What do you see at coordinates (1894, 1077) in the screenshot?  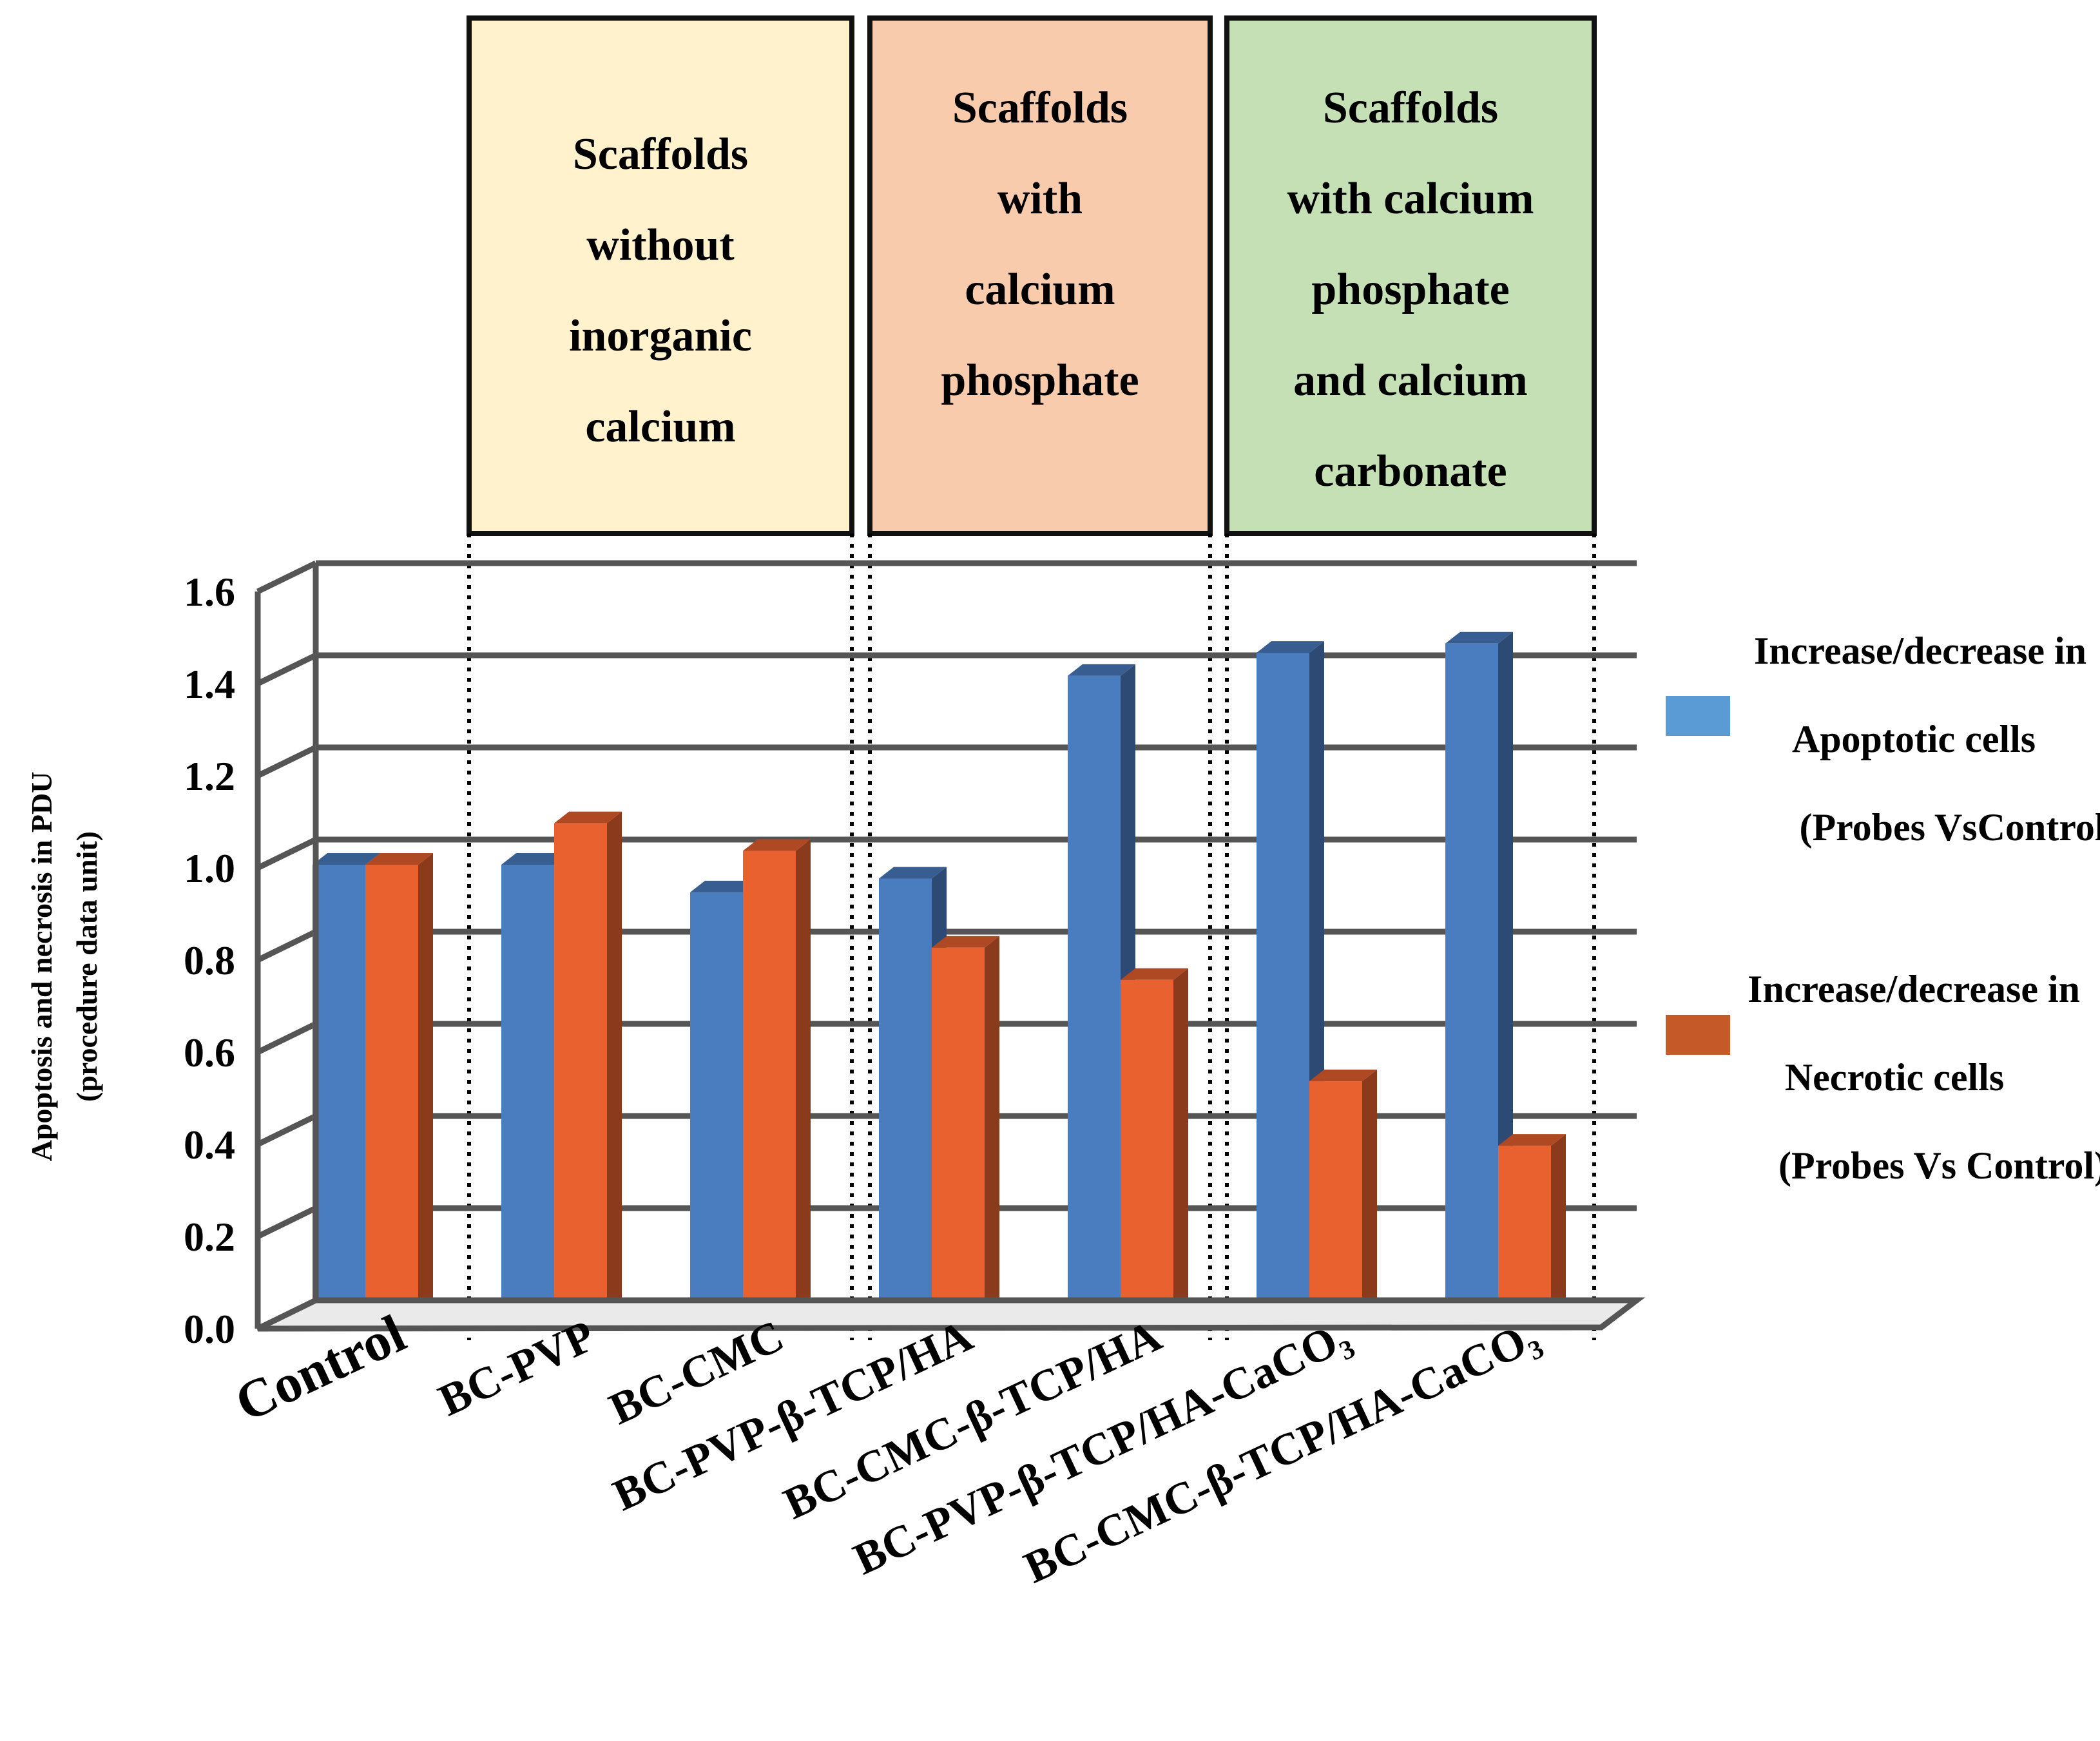 I see `legend-label: Necrotic cells` at bounding box center [1894, 1077].